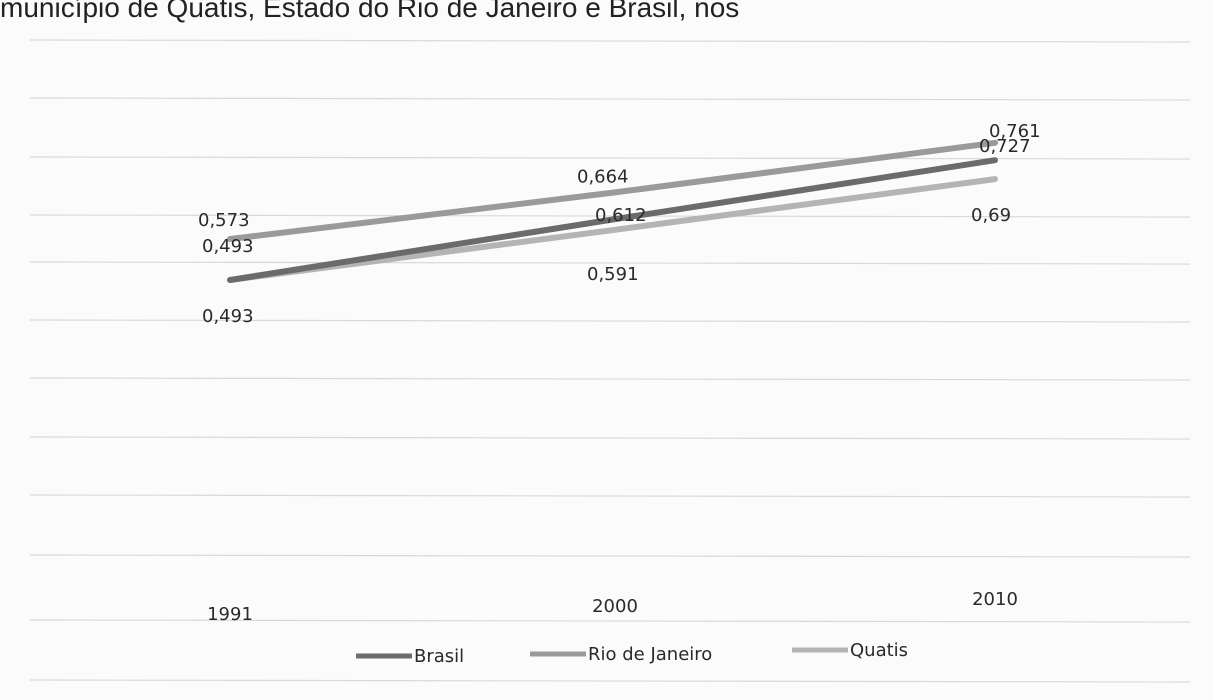 This screenshot has height=700, width=1213. Describe the element at coordinates (621, 215) in the screenshot. I see `data-label: 0,612` at that location.